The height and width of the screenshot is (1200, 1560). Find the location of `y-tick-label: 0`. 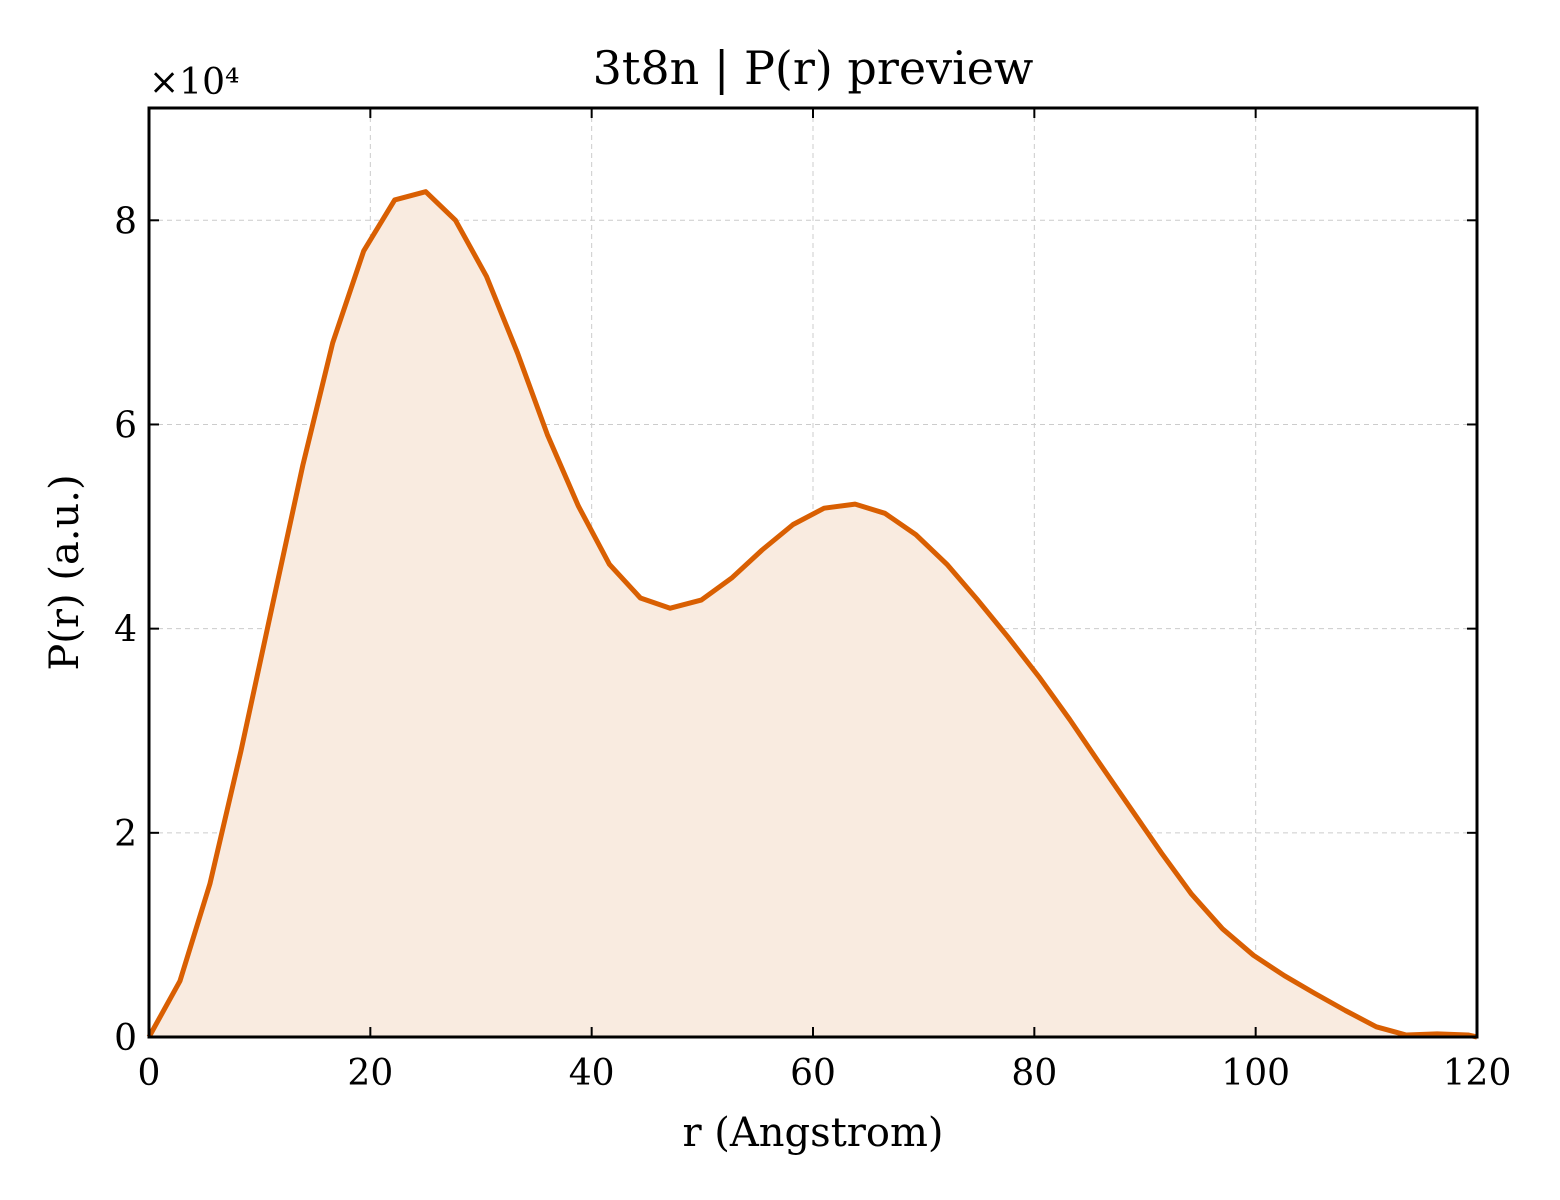

y-tick-label: 0 is located at coordinates (125, 1038).